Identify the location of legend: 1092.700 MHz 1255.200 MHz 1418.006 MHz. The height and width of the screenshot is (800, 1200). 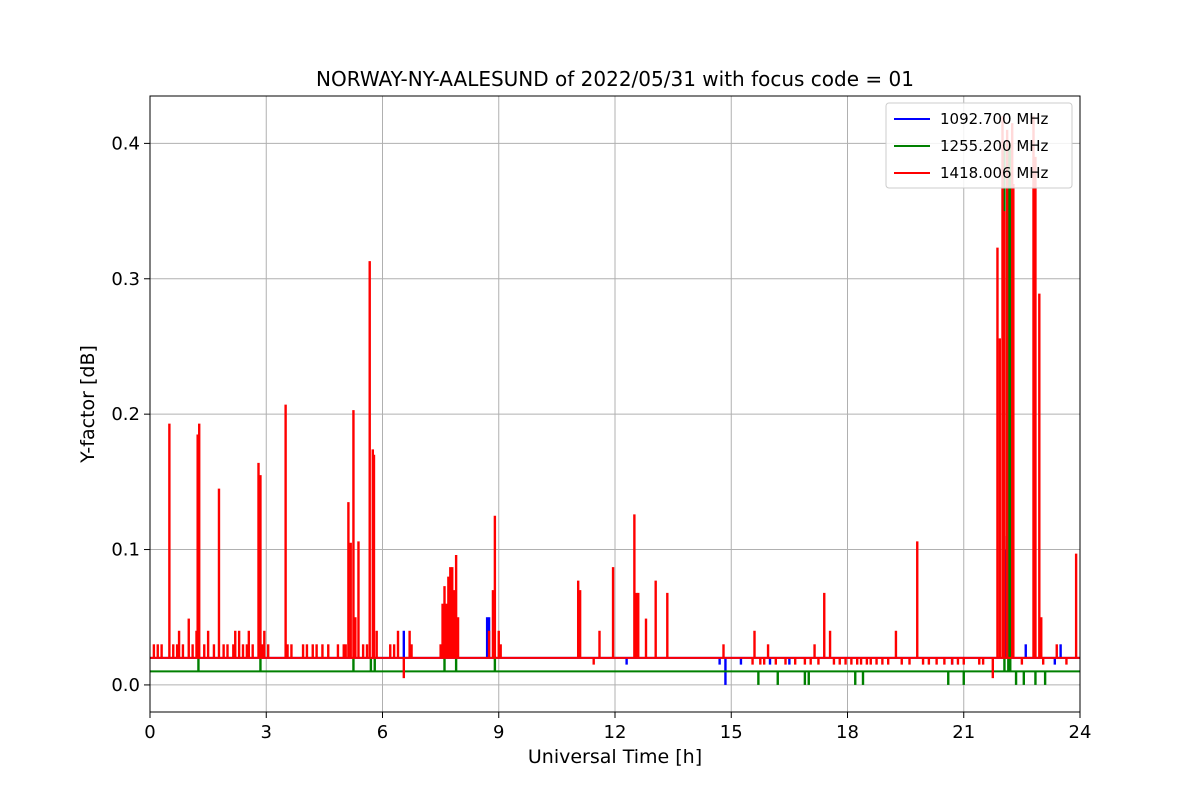
(979, 145).